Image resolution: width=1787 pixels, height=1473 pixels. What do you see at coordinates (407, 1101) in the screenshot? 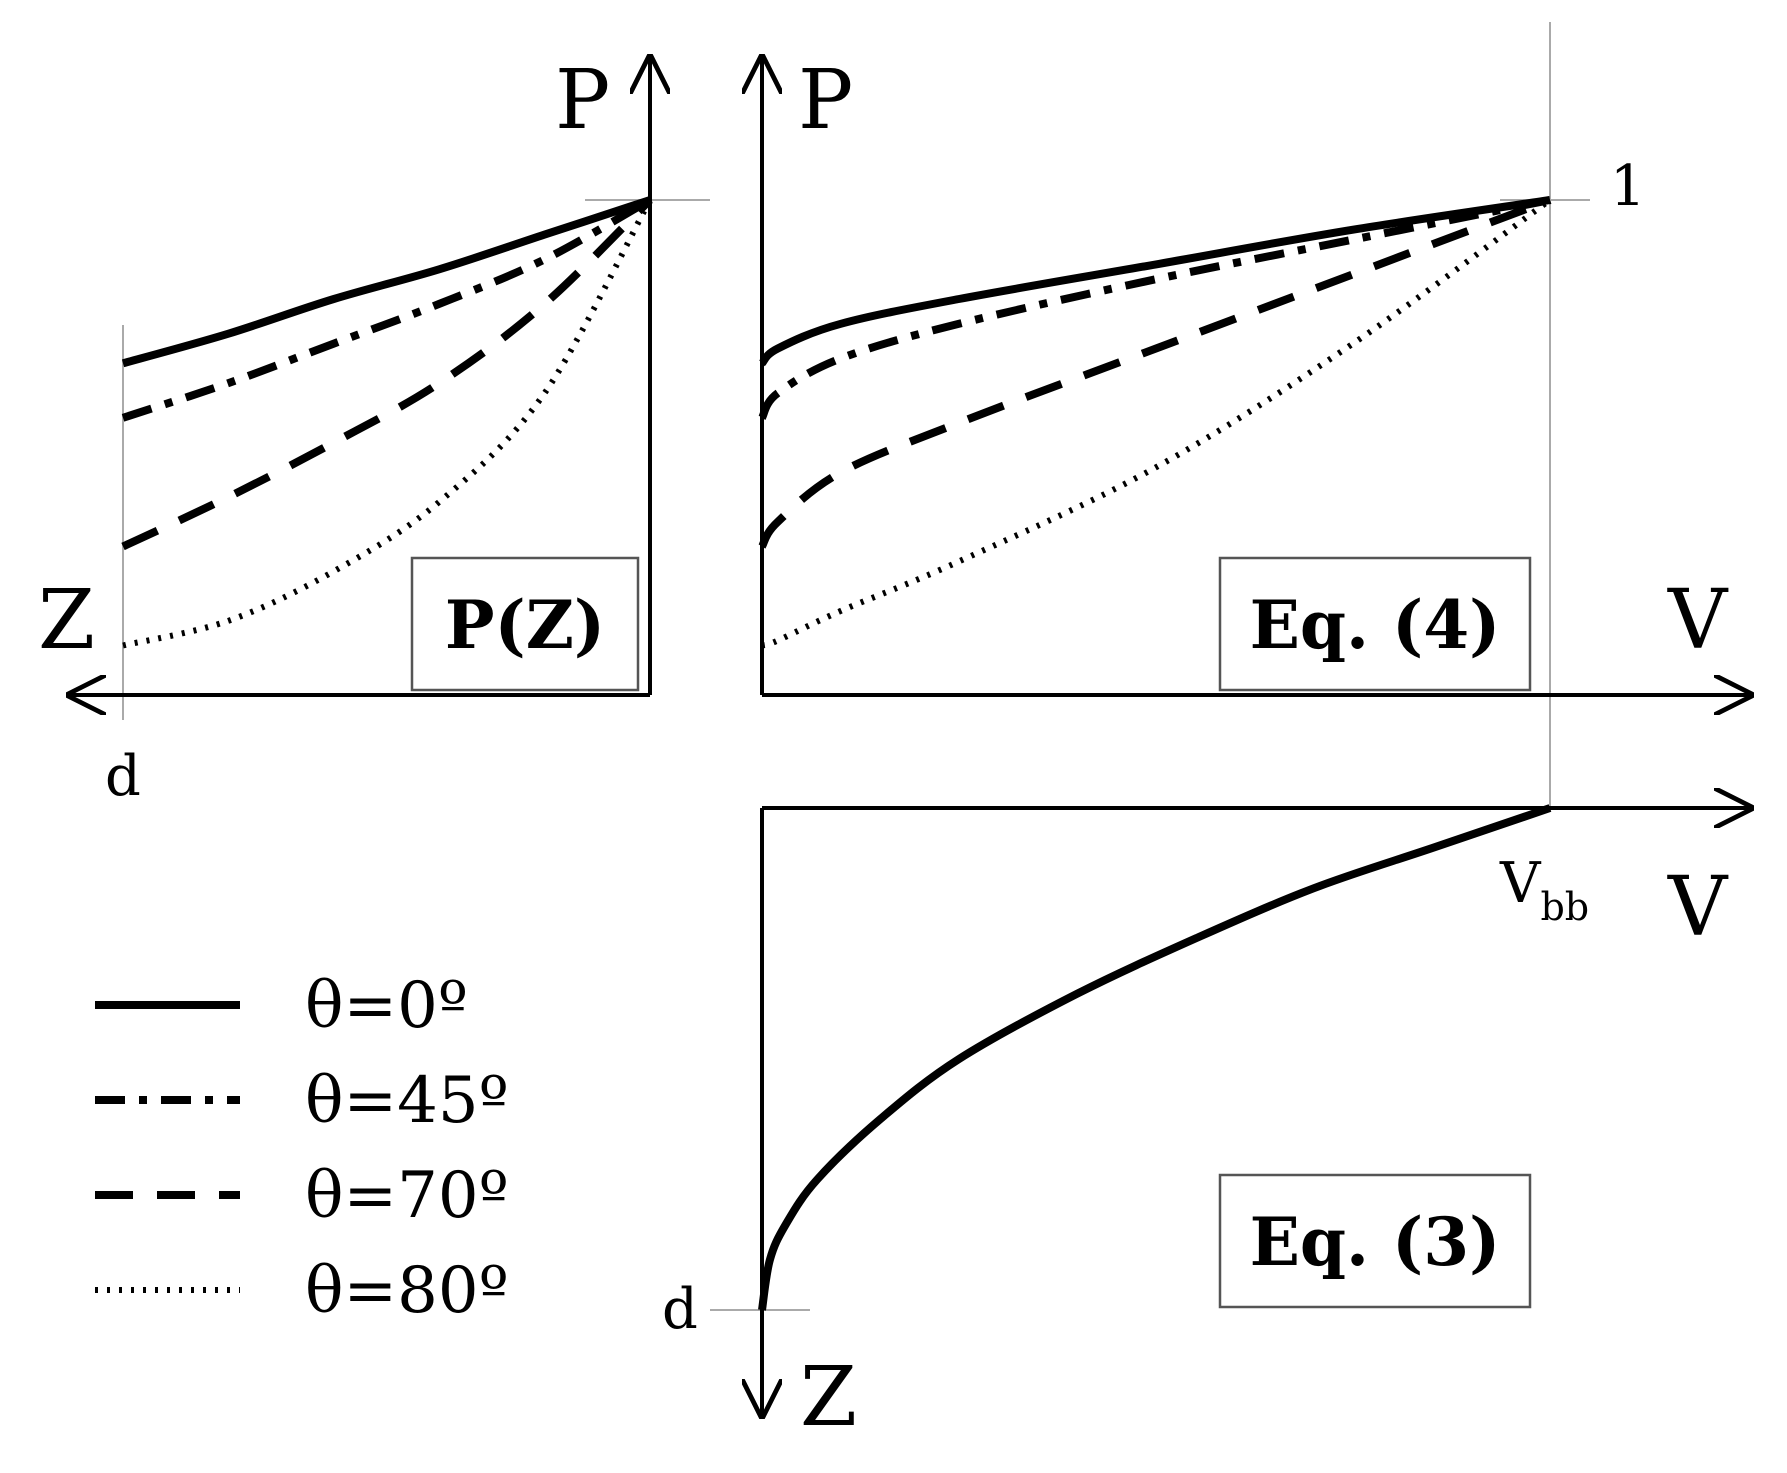
I see `legend-label: θ=45º` at bounding box center [407, 1101].